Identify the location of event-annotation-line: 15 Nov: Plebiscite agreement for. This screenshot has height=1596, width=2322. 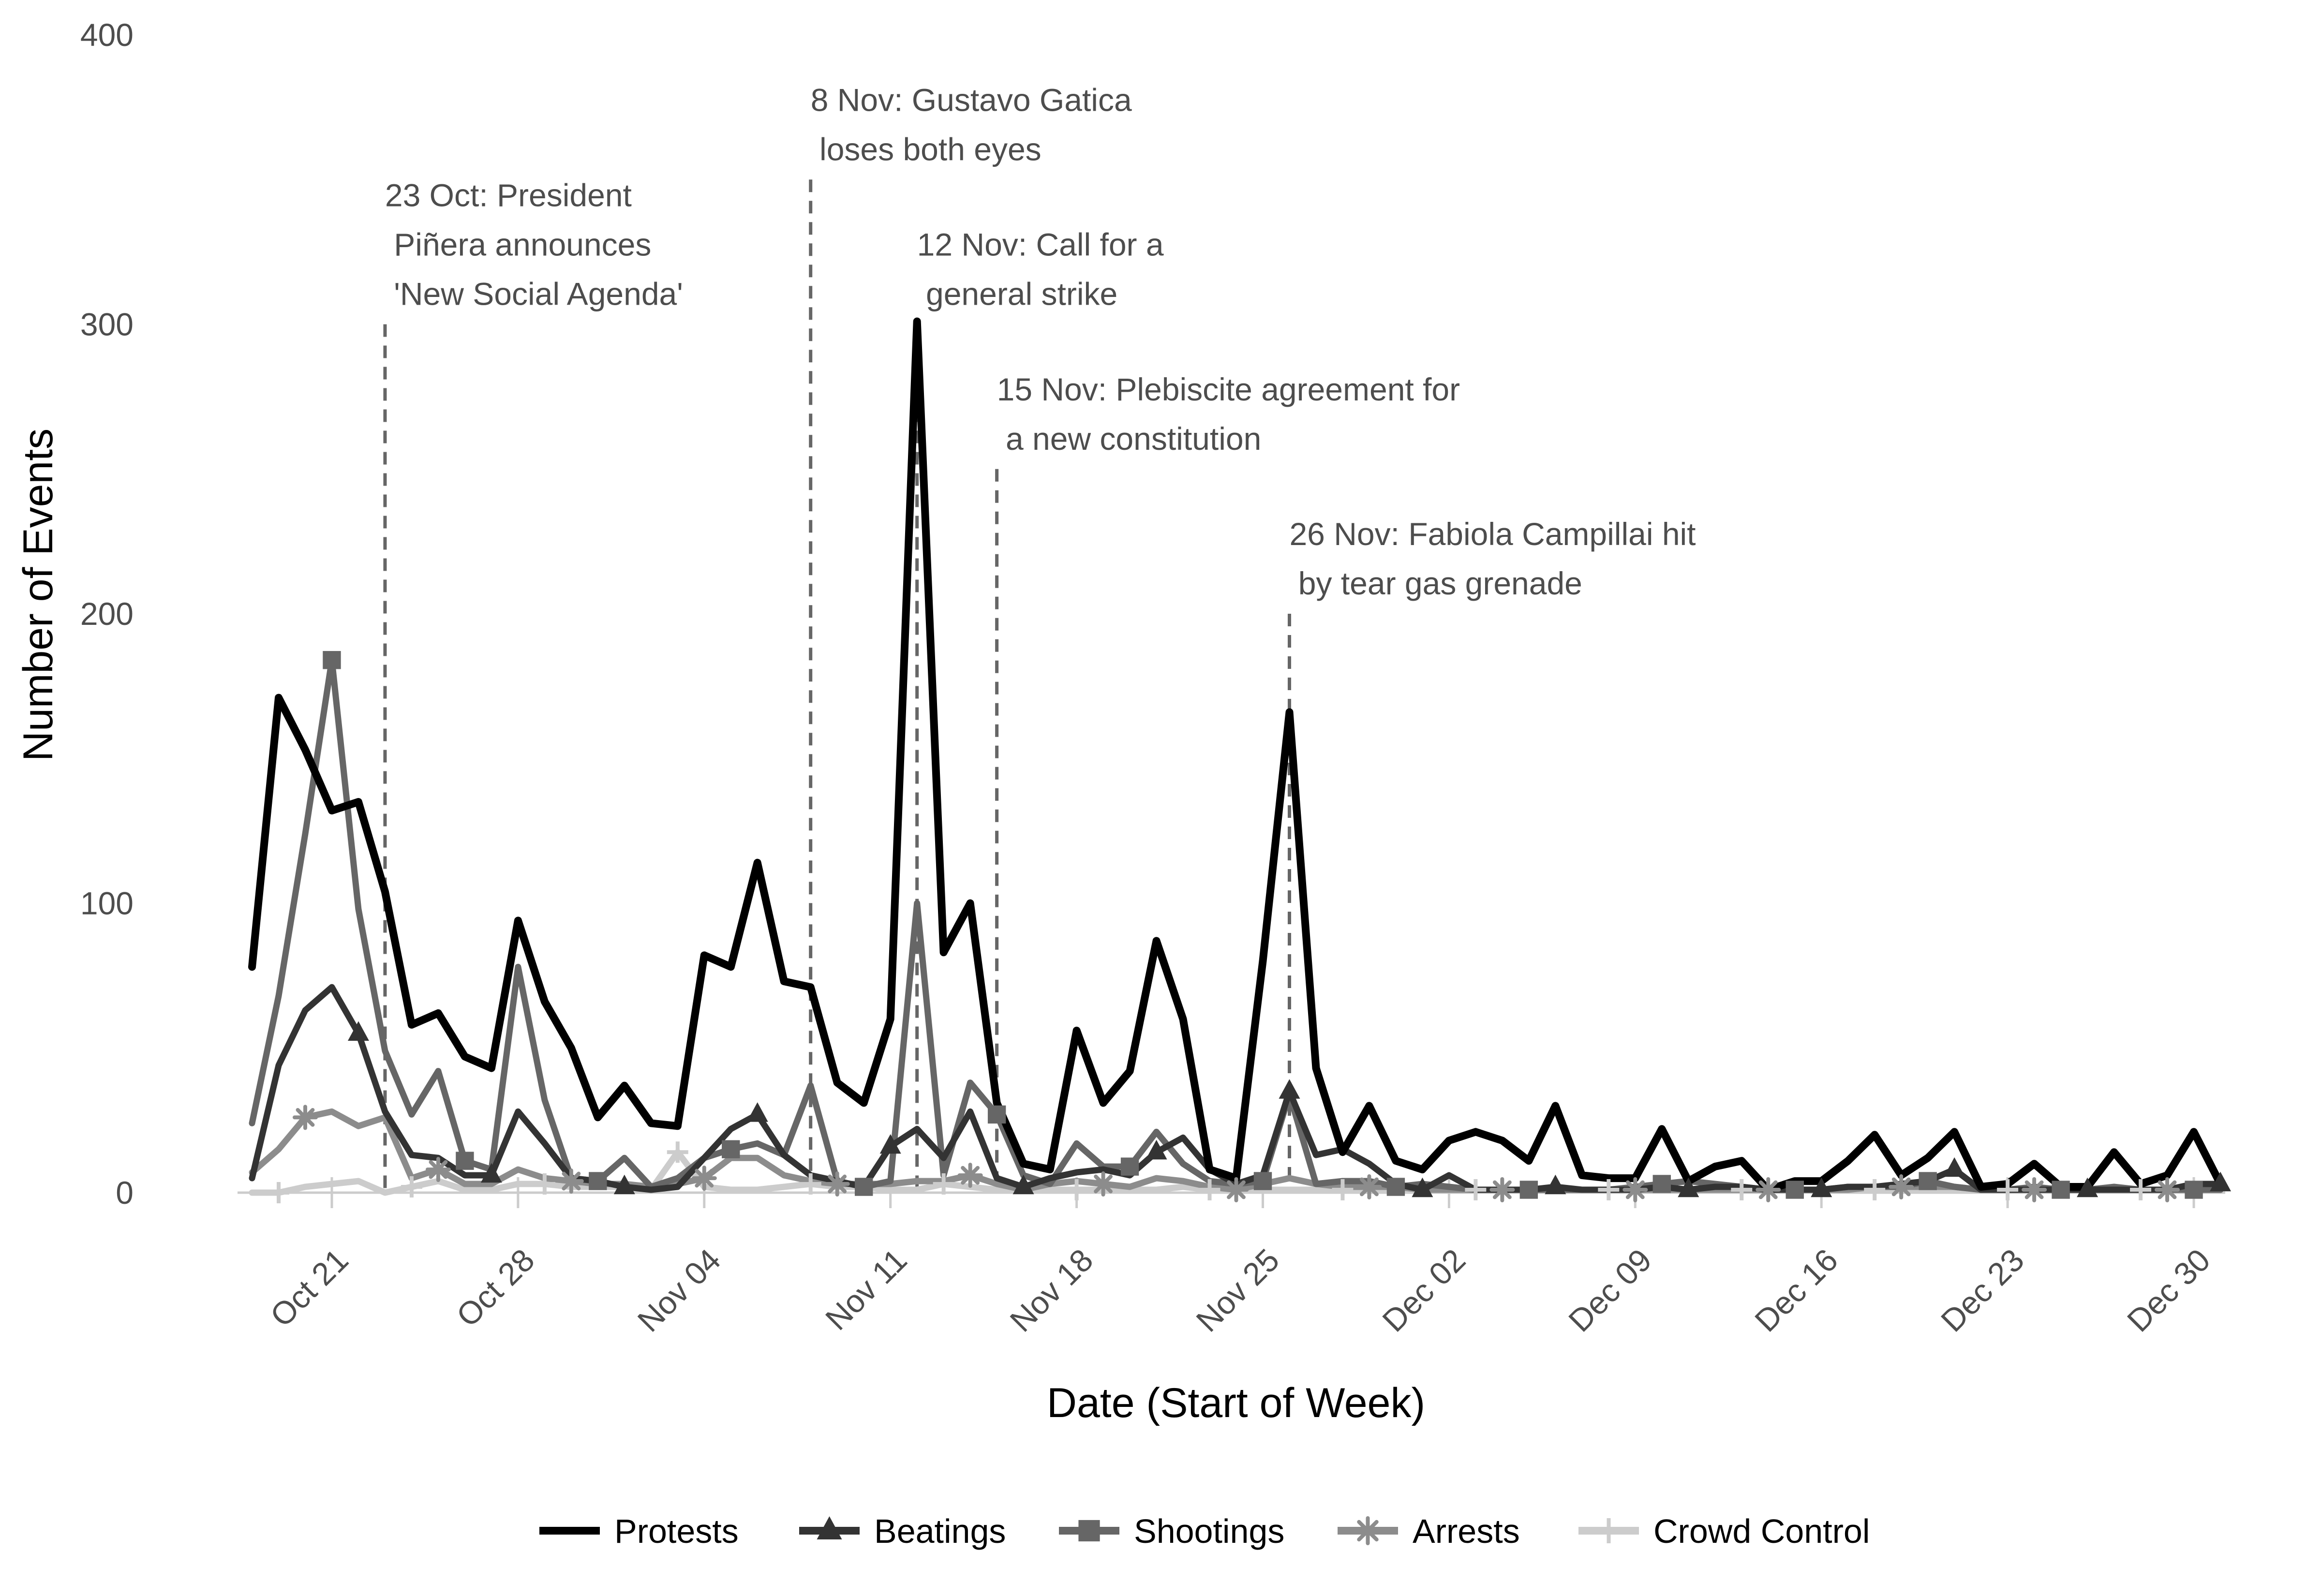
(1228, 389).